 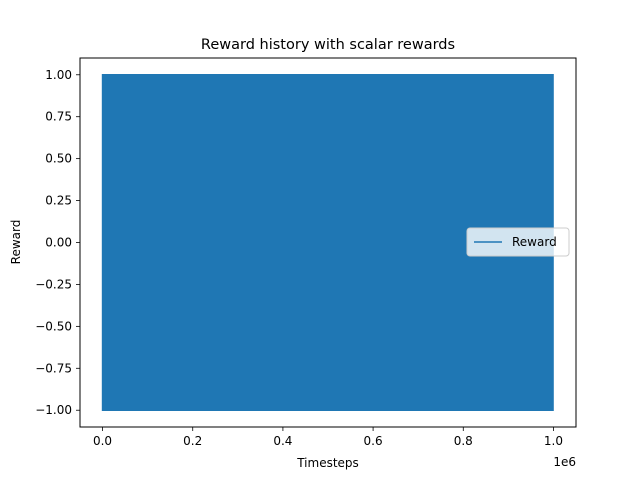 I want to click on x-tick-label: 0.6, so click(x=373, y=441).